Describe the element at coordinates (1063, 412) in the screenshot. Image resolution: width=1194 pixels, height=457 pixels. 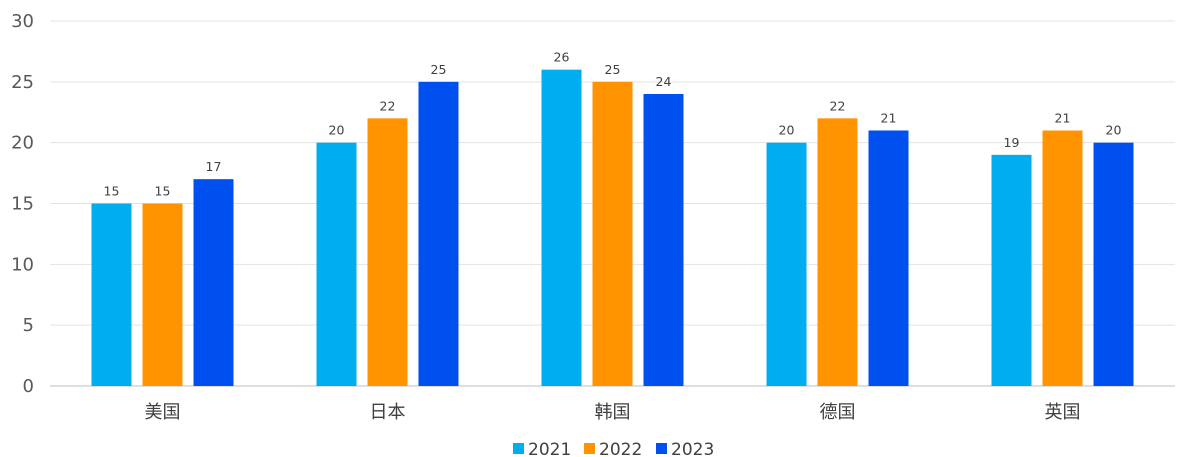
I see `x-tick-label: 英国` at that location.